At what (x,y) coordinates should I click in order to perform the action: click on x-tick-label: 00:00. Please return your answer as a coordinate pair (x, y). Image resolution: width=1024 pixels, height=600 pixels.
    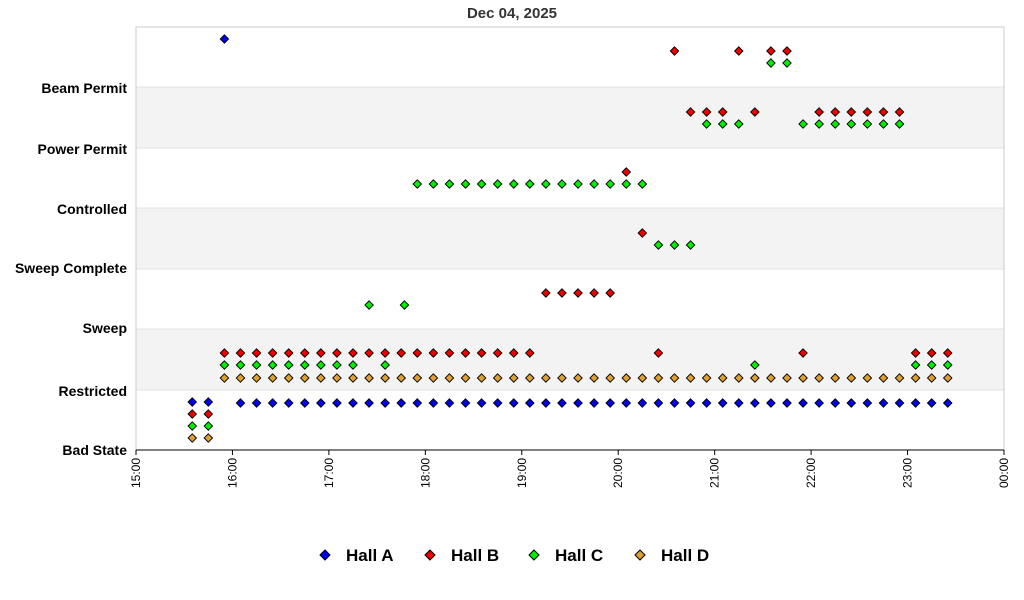
    Looking at the image, I should click on (1004, 473).